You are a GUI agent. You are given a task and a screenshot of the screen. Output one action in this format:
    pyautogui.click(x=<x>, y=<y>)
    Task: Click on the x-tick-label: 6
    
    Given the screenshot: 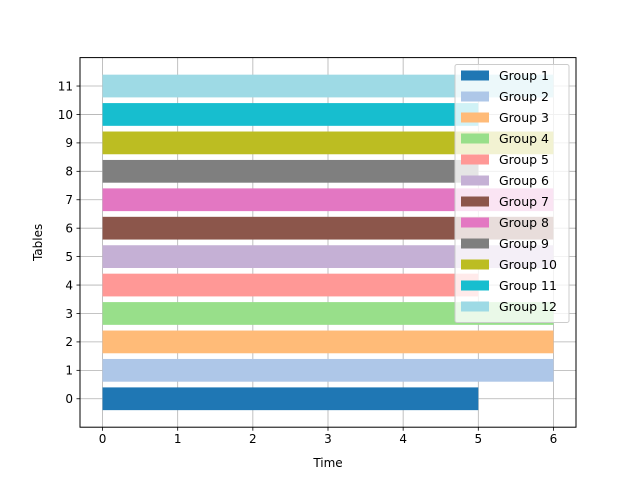 What is the action you would take?
    pyautogui.click(x=554, y=439)
    